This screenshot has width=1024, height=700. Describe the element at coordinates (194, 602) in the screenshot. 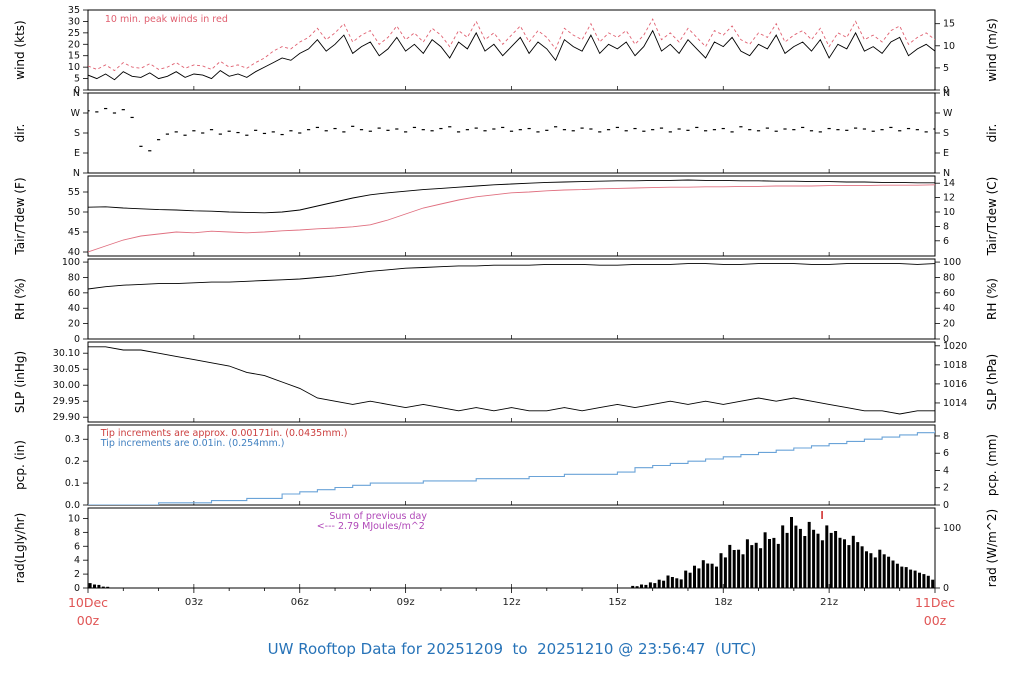

I see `x-tick-label: 03z` at that location.